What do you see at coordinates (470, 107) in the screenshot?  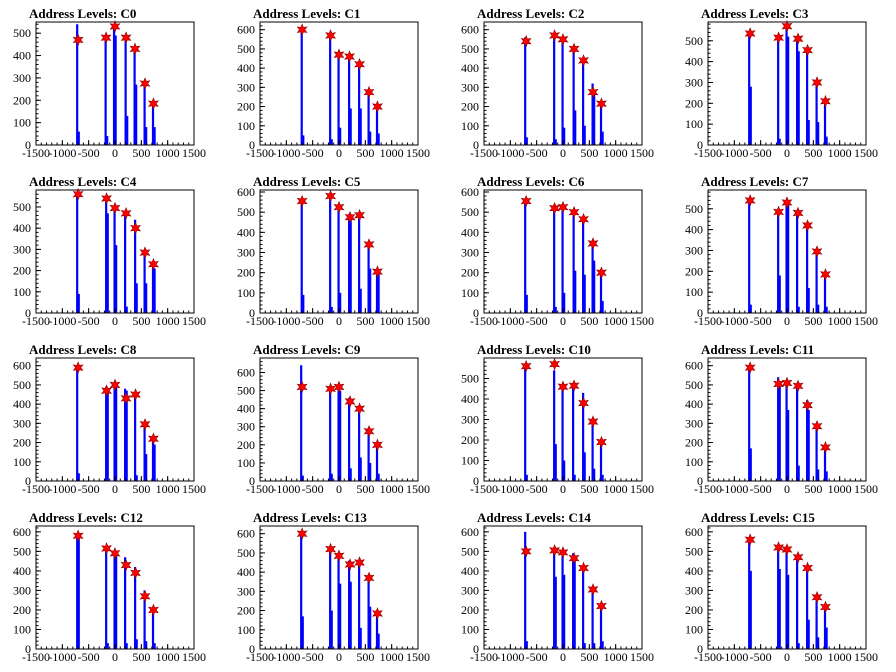 I see `y-tick-label: 200` at bounding box center [470, 107].